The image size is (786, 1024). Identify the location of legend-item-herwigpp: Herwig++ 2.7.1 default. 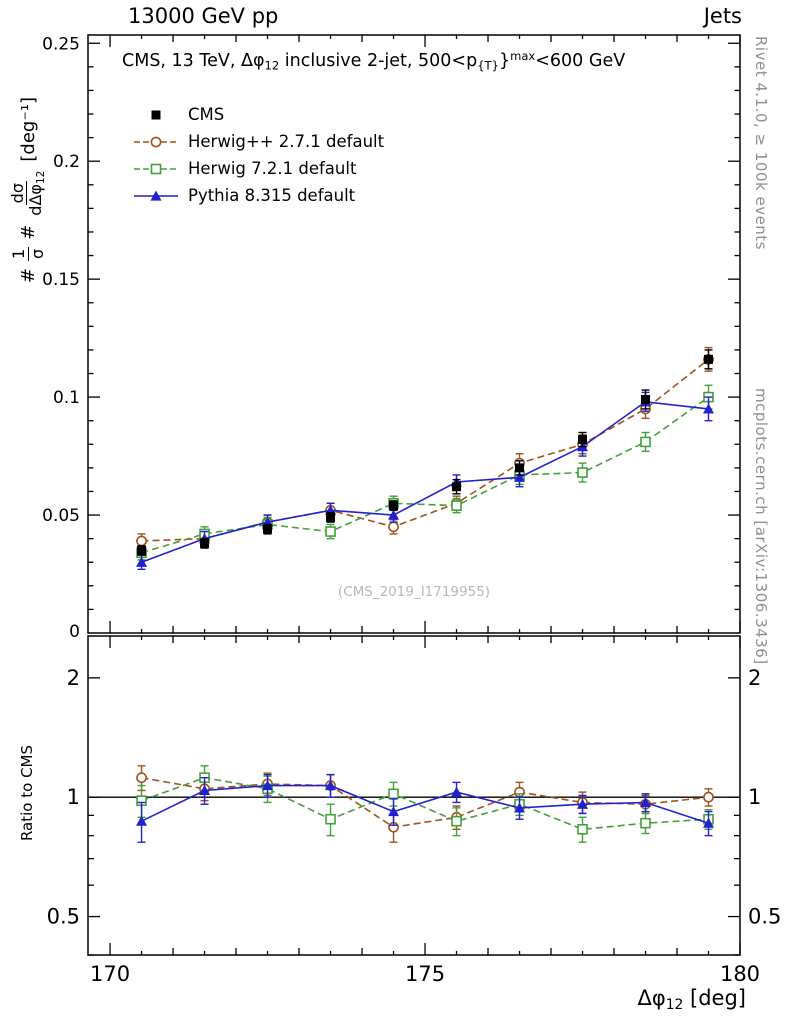
(258, 141).